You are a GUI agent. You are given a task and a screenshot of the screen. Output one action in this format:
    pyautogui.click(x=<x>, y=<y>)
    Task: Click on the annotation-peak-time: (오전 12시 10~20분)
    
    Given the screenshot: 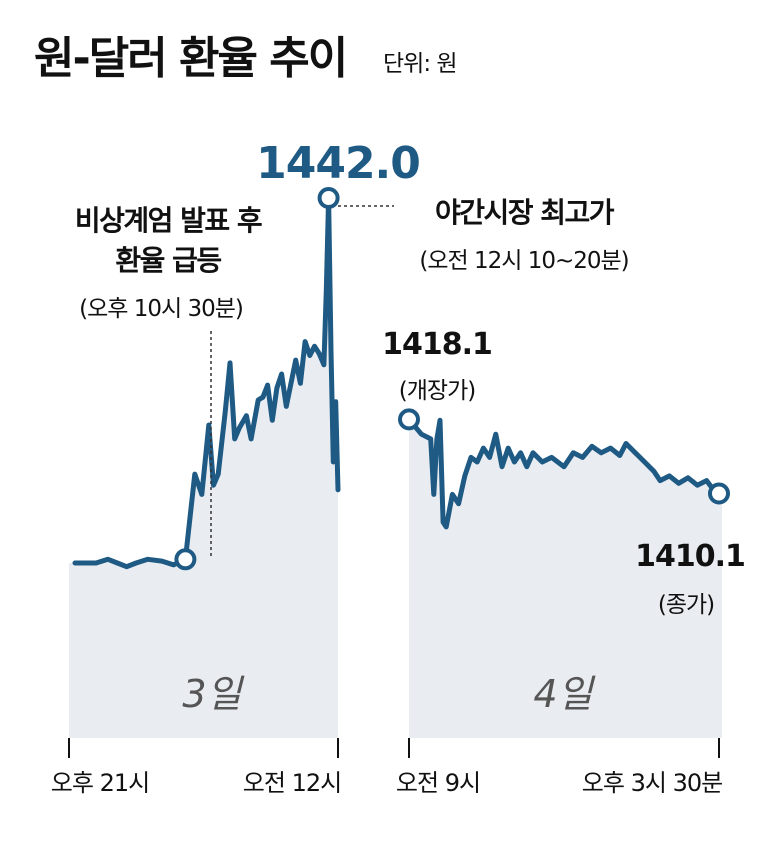 What is the action you would take?
    pyautogui.click(x=523, y=261)
    